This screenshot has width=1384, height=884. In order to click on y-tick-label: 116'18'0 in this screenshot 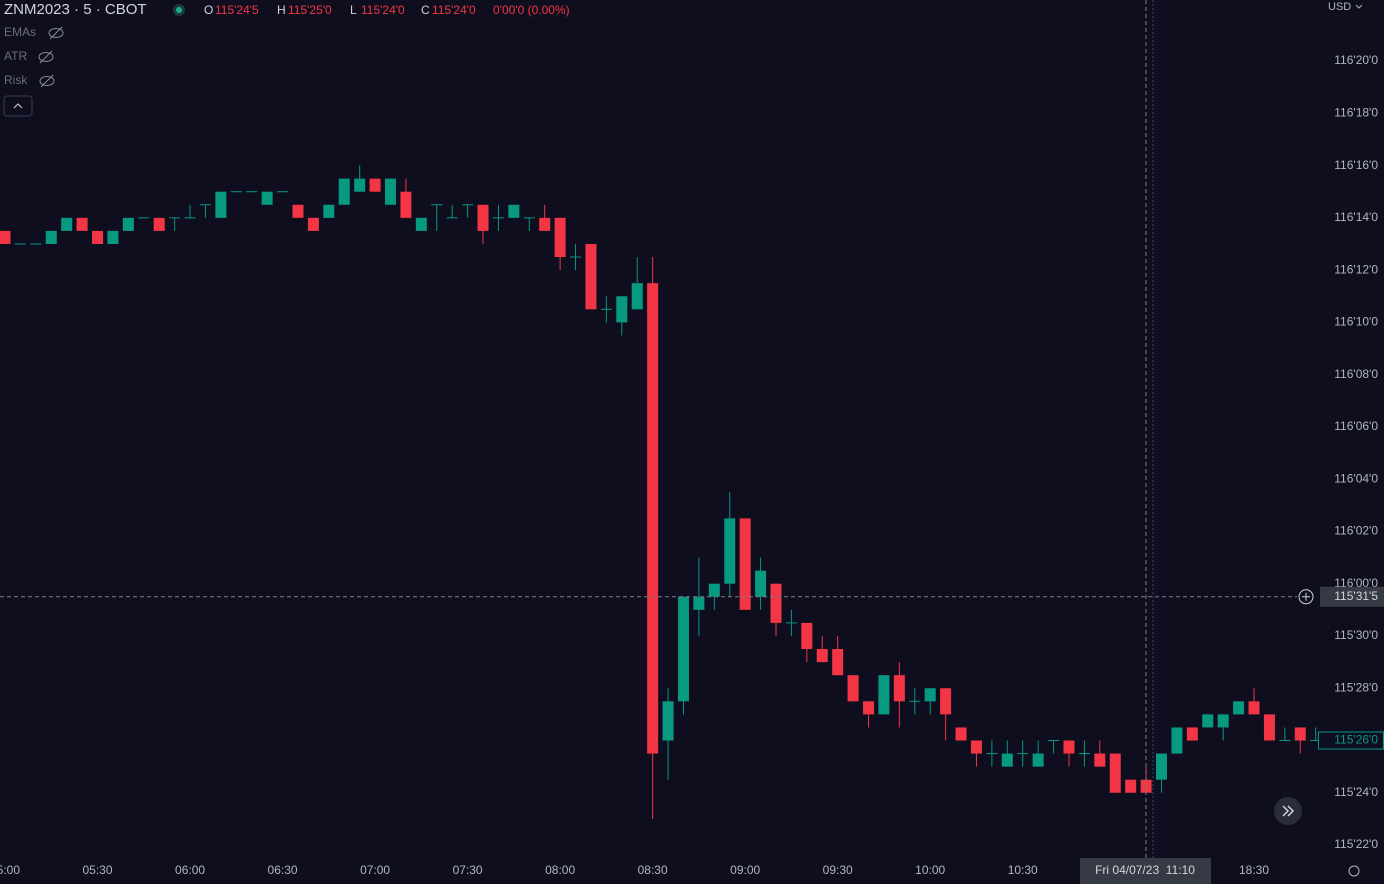, I will do `click(1356, 112)`.